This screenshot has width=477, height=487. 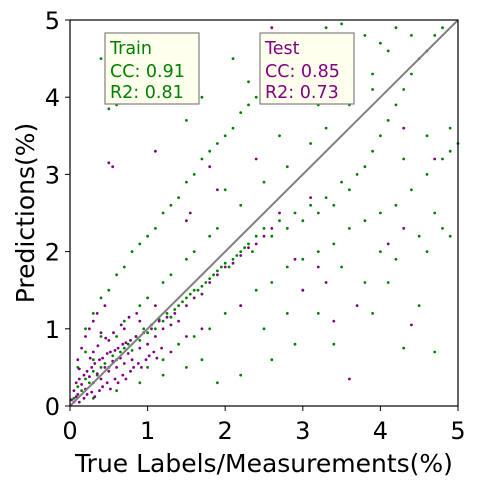 What do you see at coordinates (380, 431) in the screenshot?
I see `x-tick-label: 4` at bounding box center [380, 431].